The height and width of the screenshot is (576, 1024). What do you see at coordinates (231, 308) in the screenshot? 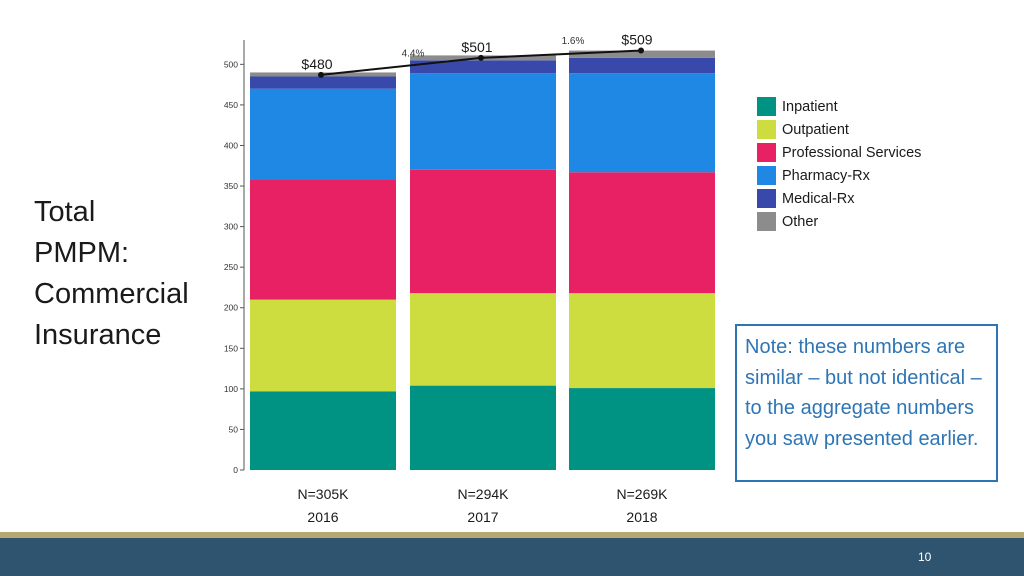
I see `y-tick-label: 200` at bounding box center [231, 308].